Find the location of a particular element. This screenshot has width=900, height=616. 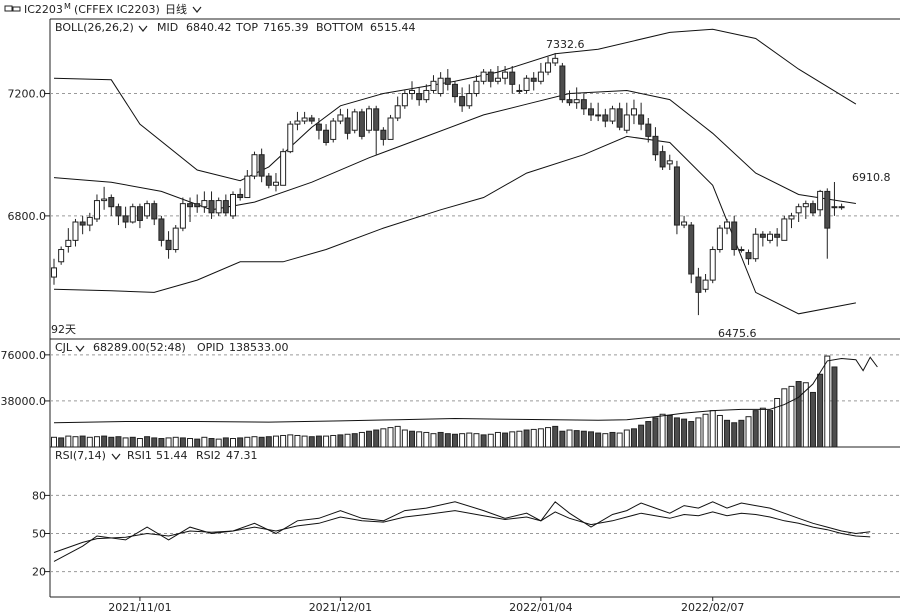

rsi-indicator-name: RSI(7,14) is located at coordinates (80, 455).